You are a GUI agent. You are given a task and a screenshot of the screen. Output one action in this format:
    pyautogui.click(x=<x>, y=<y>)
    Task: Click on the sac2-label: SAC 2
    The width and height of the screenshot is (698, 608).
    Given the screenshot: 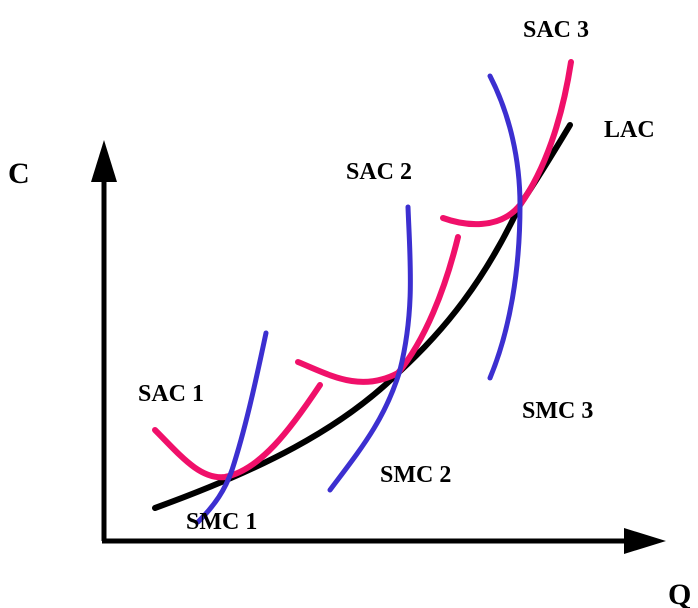 What is the action you would take?
    pyautogui.click(x=379, y=172)
    